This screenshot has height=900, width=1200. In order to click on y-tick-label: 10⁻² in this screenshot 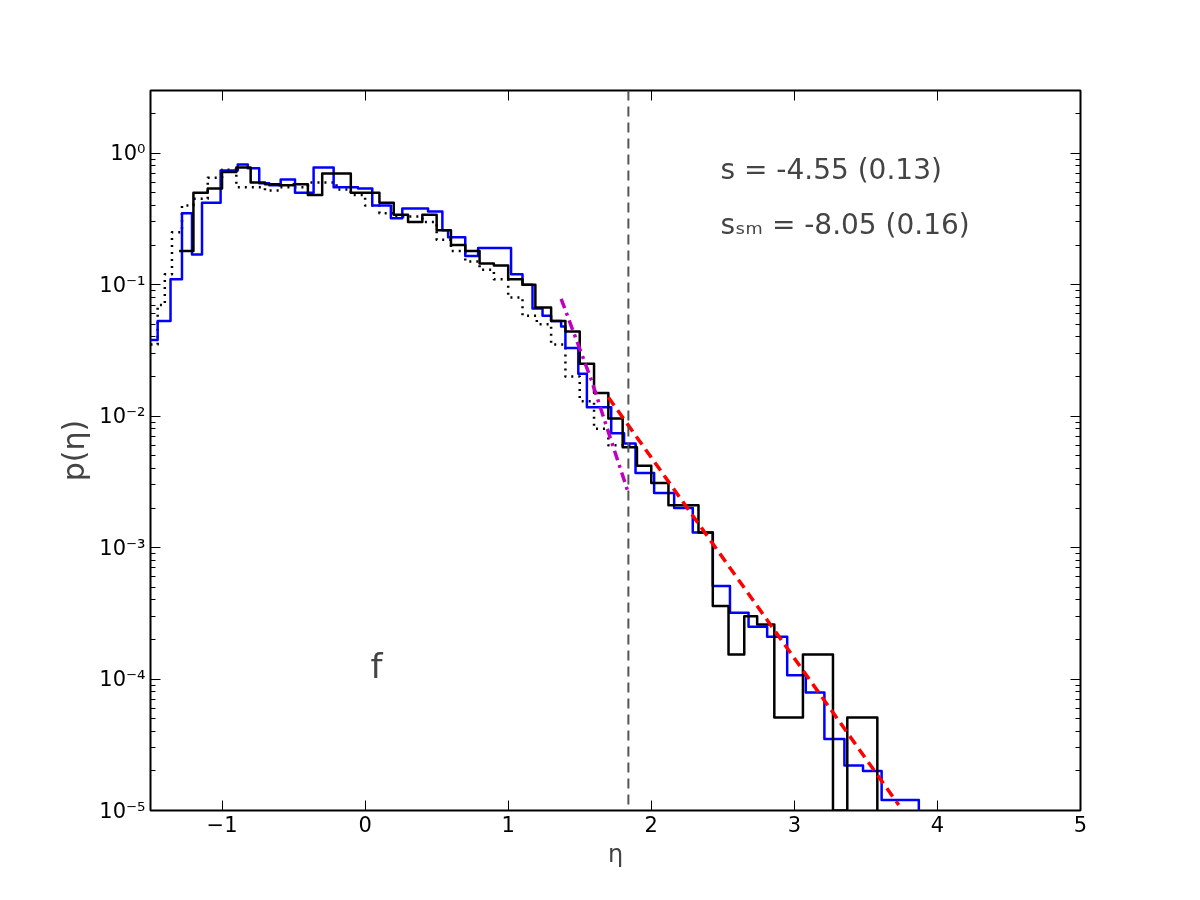, I will do `click(122, 416)`.